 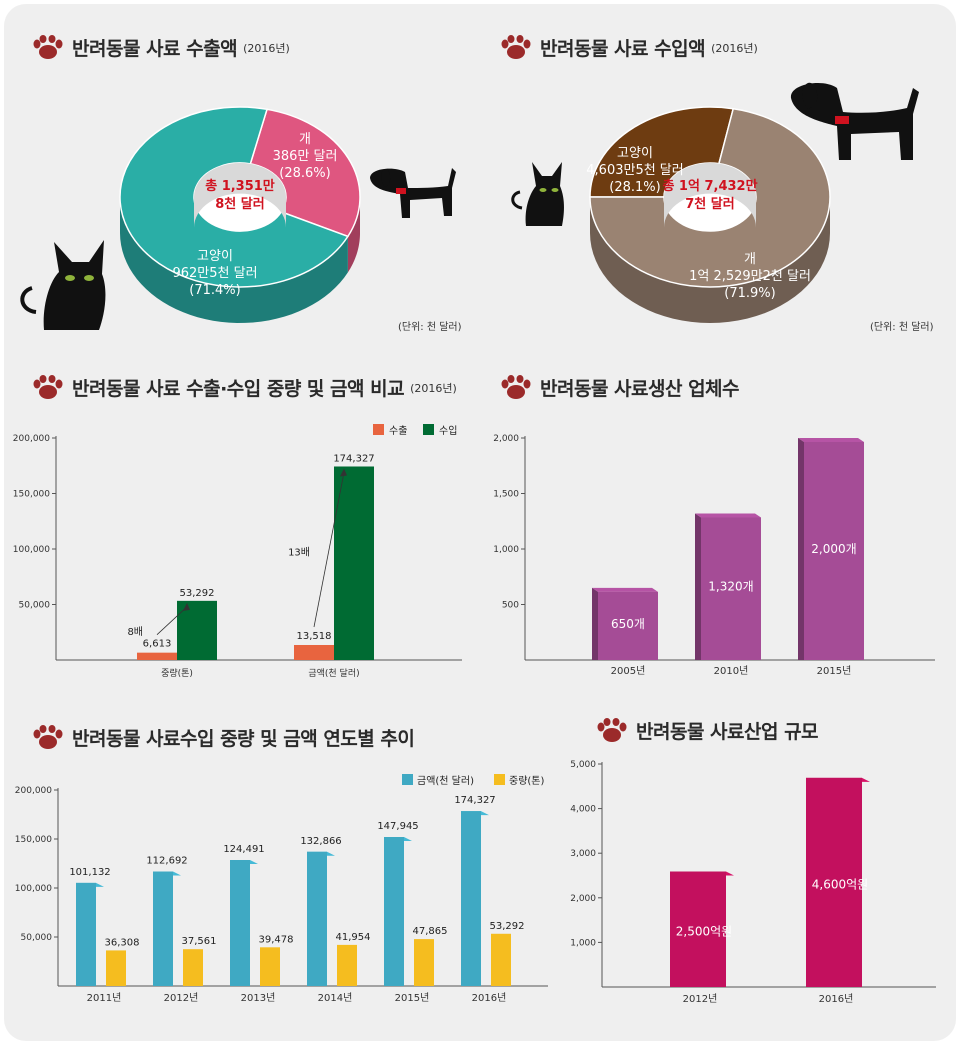 I want to click on weight-value-label: 39,478, so click(x=276, y=939).